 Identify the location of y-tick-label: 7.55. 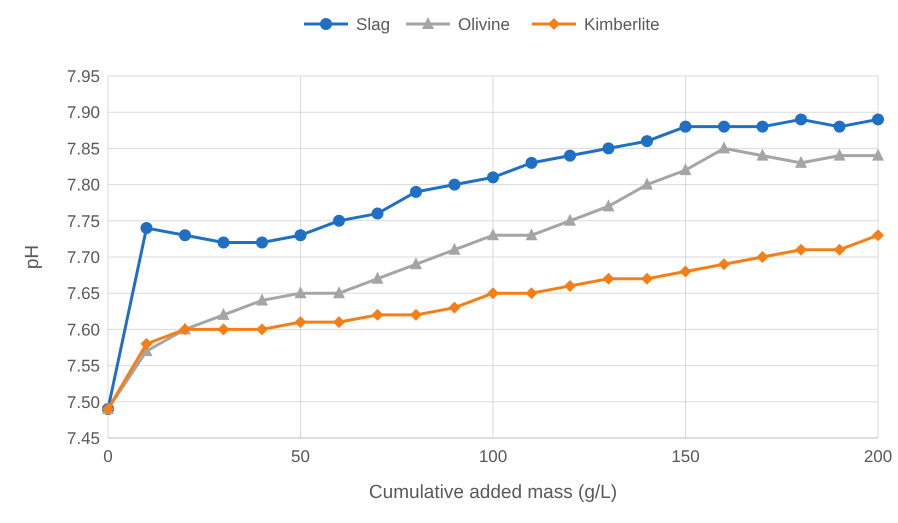
(83, 366).